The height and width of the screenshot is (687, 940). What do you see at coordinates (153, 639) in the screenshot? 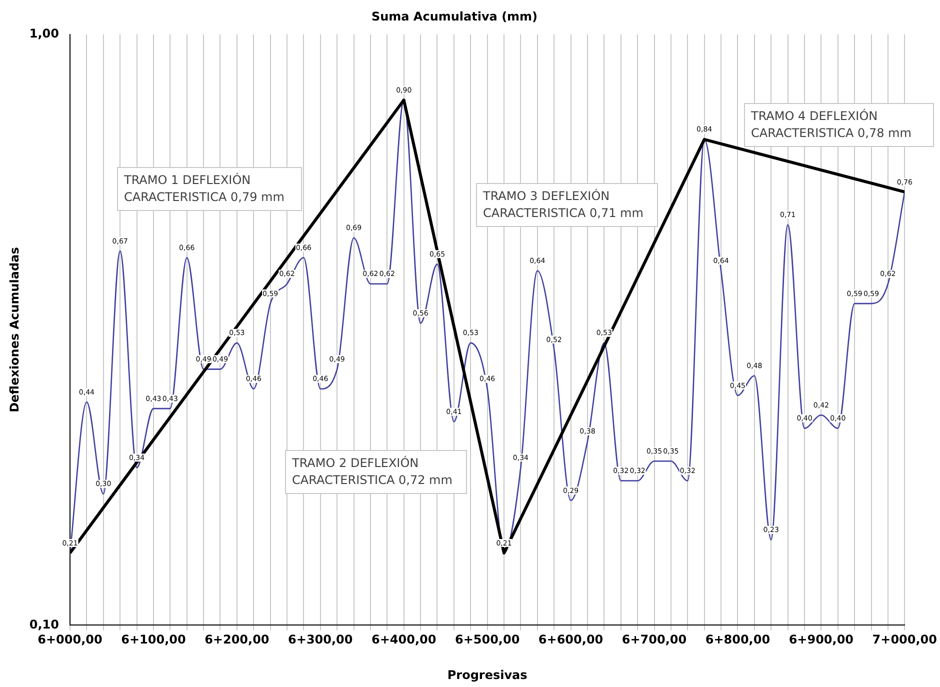
I see `x-tick-label: 6+100,00` at bounding box center [153, 639].